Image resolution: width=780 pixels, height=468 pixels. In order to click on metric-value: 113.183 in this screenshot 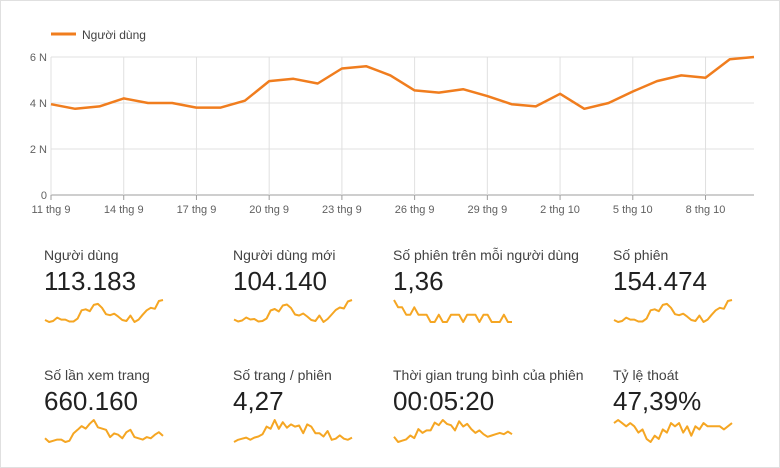, I will do `click(90, 281)`.